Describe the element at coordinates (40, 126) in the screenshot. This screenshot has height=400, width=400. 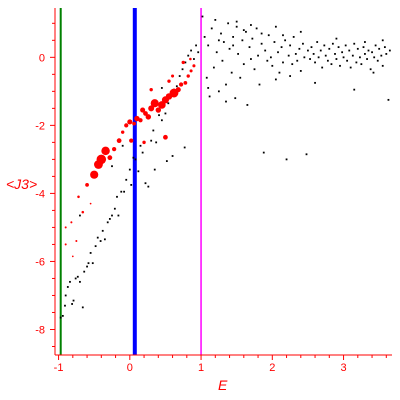
I see `y-tick-label: -2` at that location.